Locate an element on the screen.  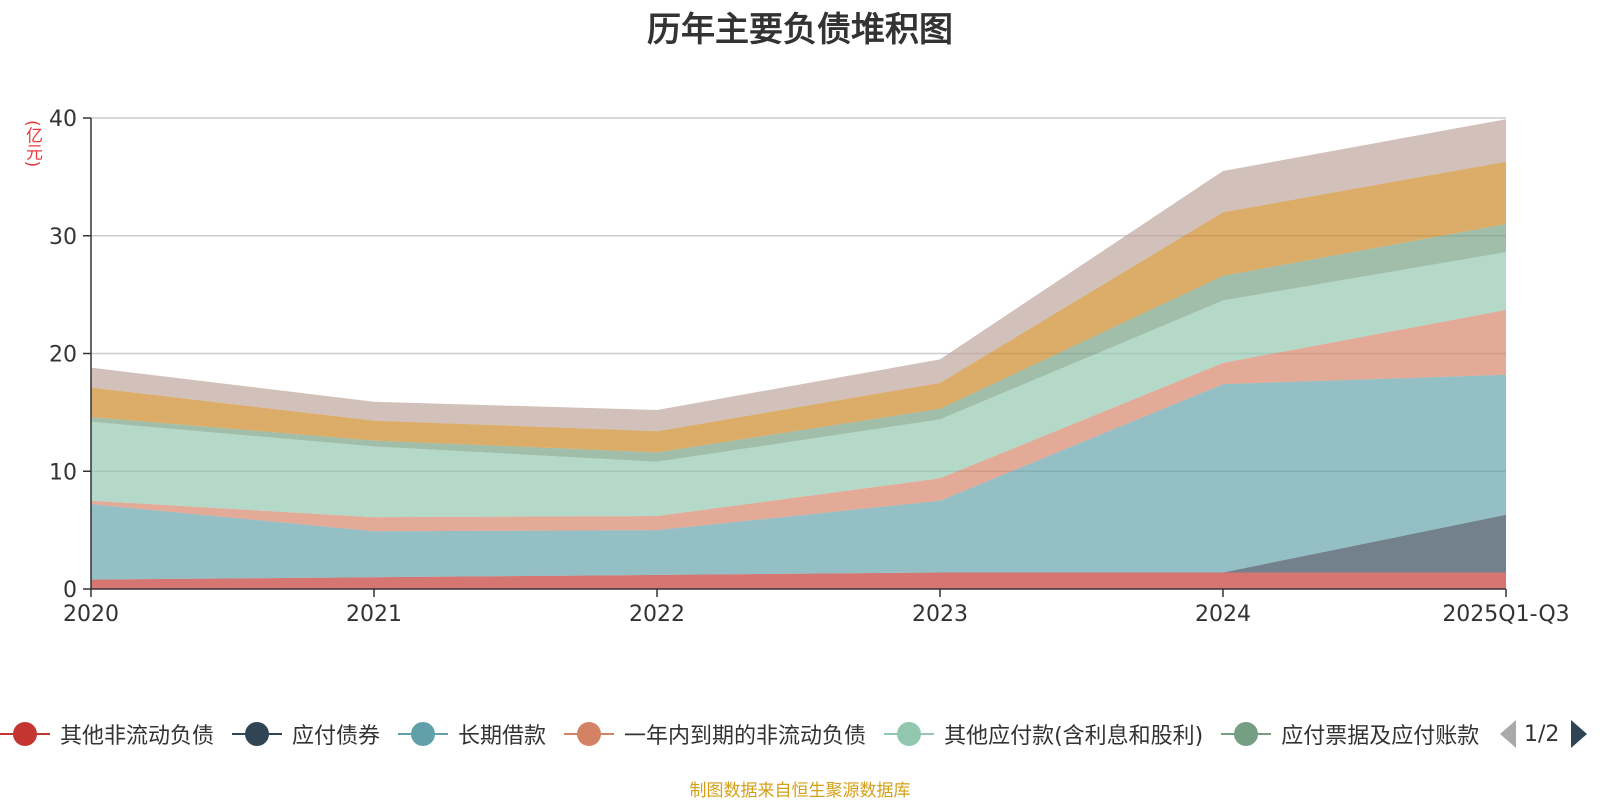
legend-item: 其他非流动负债 is located at coordinates (107, 734).